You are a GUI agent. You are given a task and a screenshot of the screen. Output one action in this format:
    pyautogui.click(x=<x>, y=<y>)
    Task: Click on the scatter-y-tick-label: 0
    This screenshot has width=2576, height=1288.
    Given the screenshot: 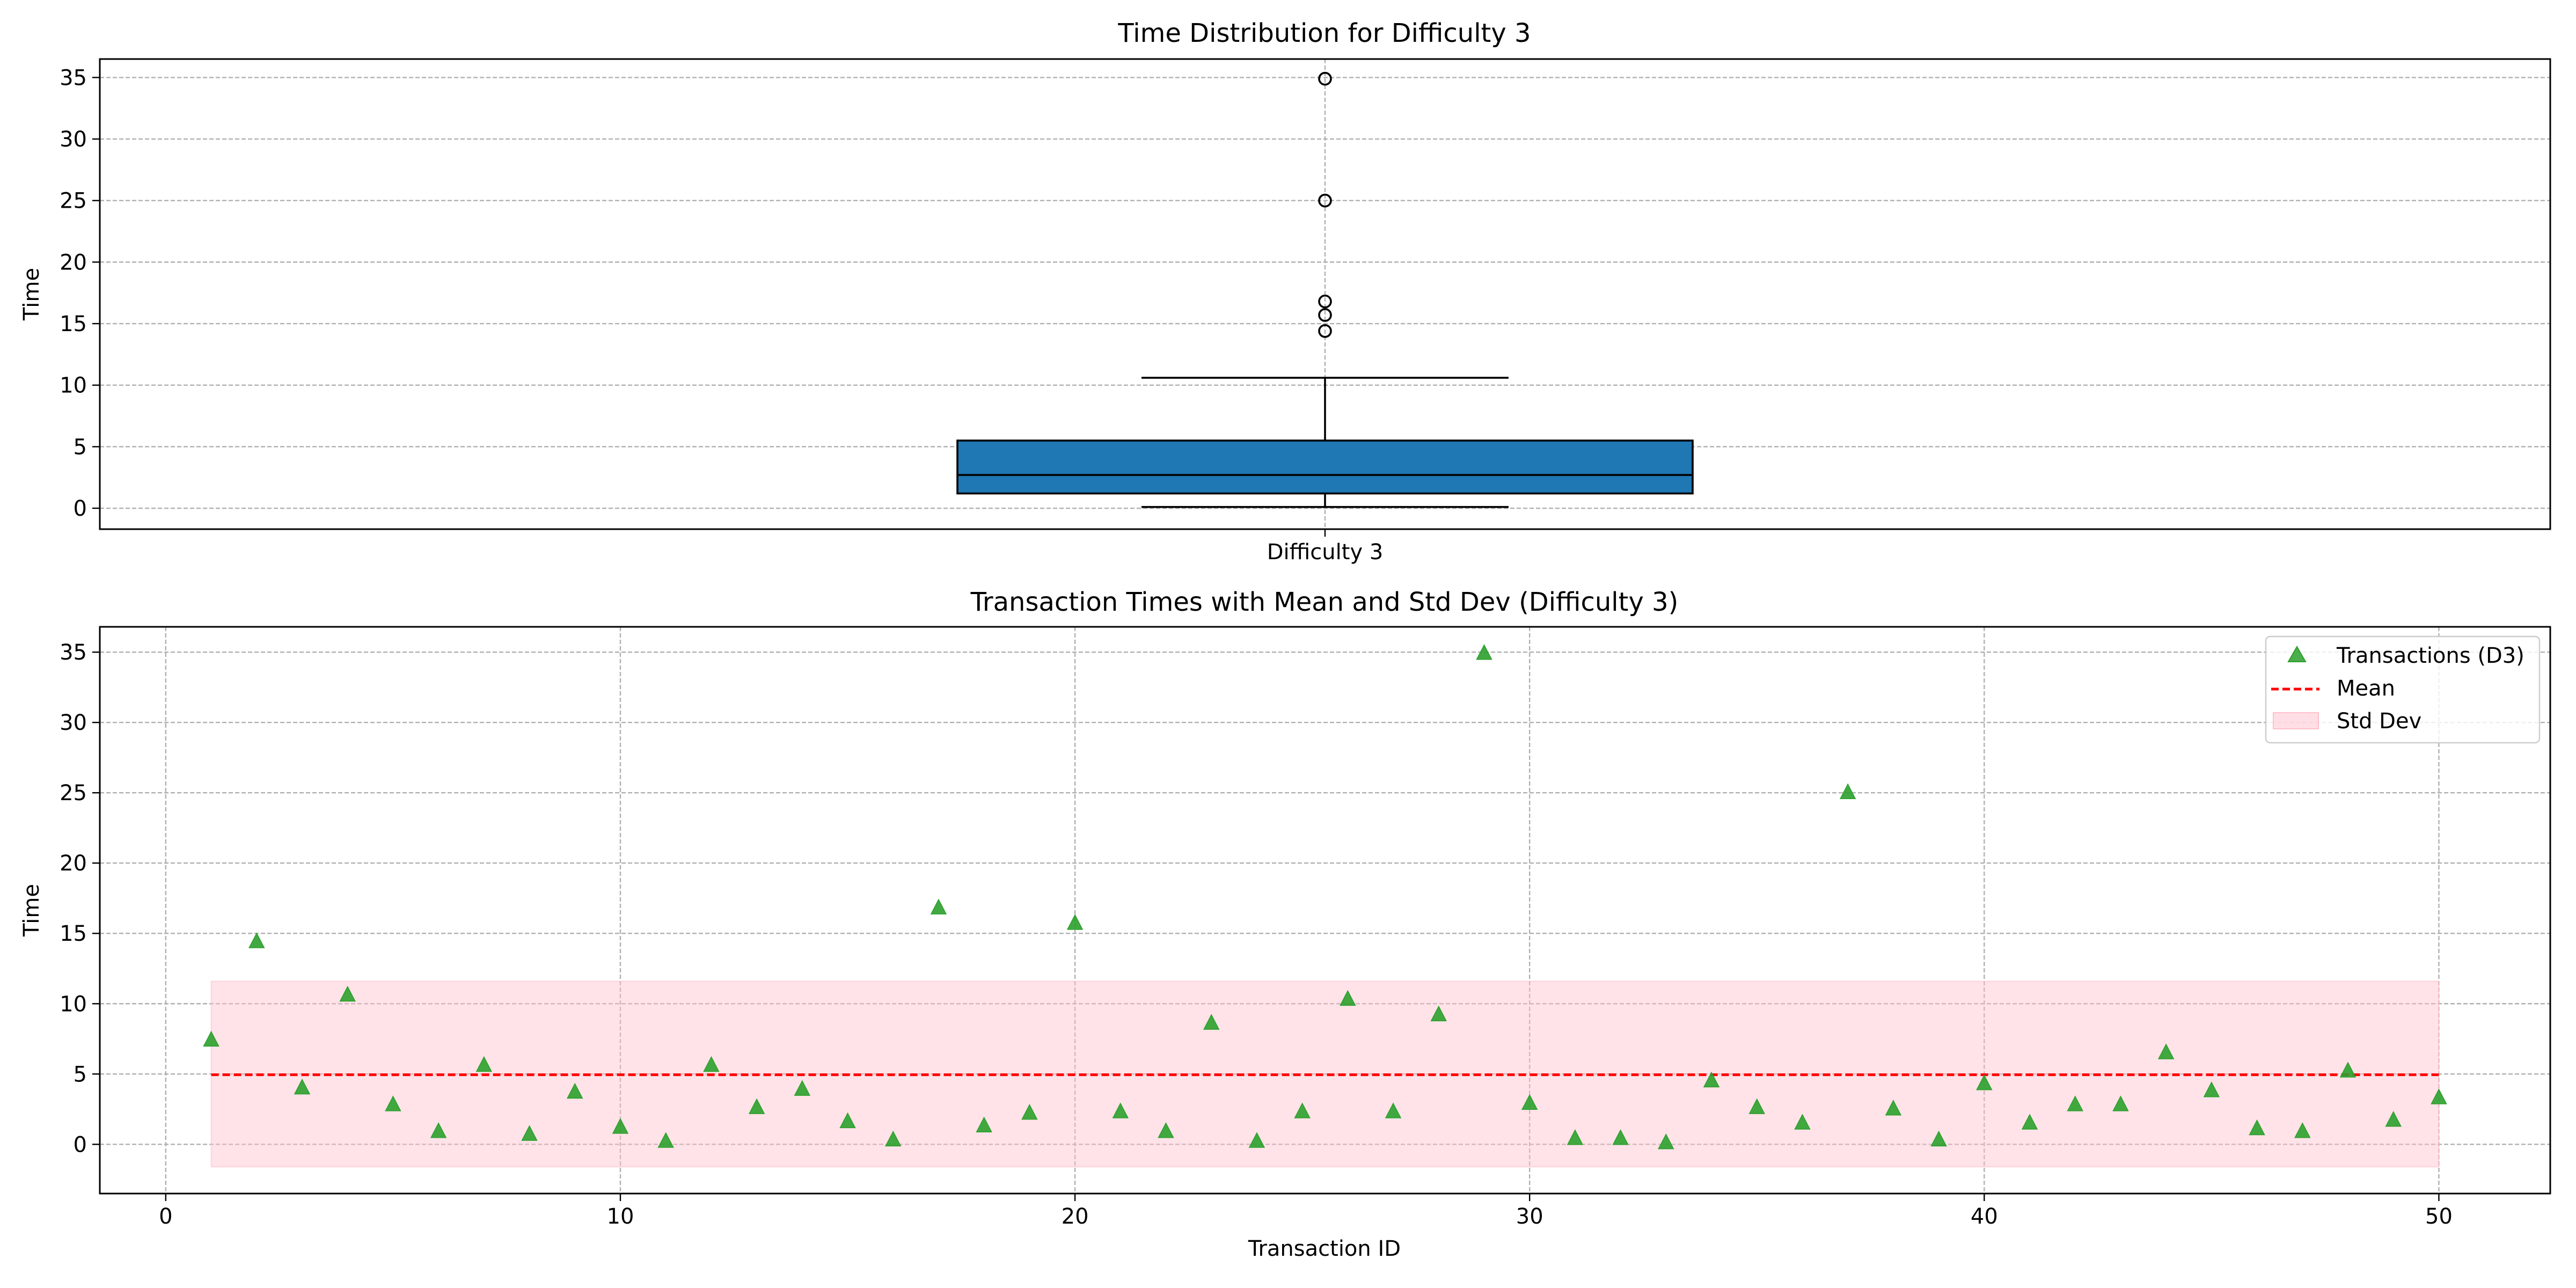 What is the action you would take?
    pyautogui.click(x=80, y=1144)
    